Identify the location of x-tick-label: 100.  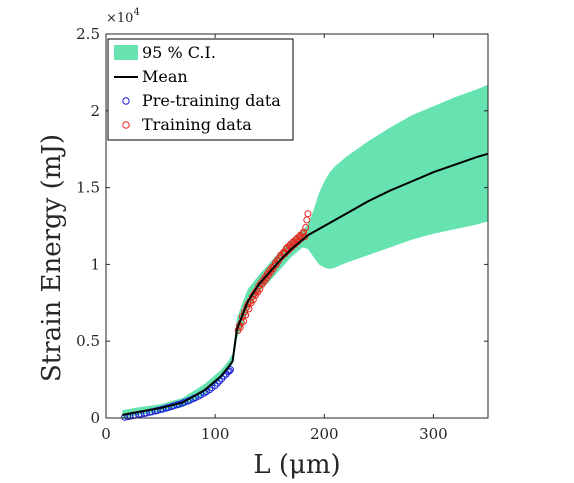
(215, 434).